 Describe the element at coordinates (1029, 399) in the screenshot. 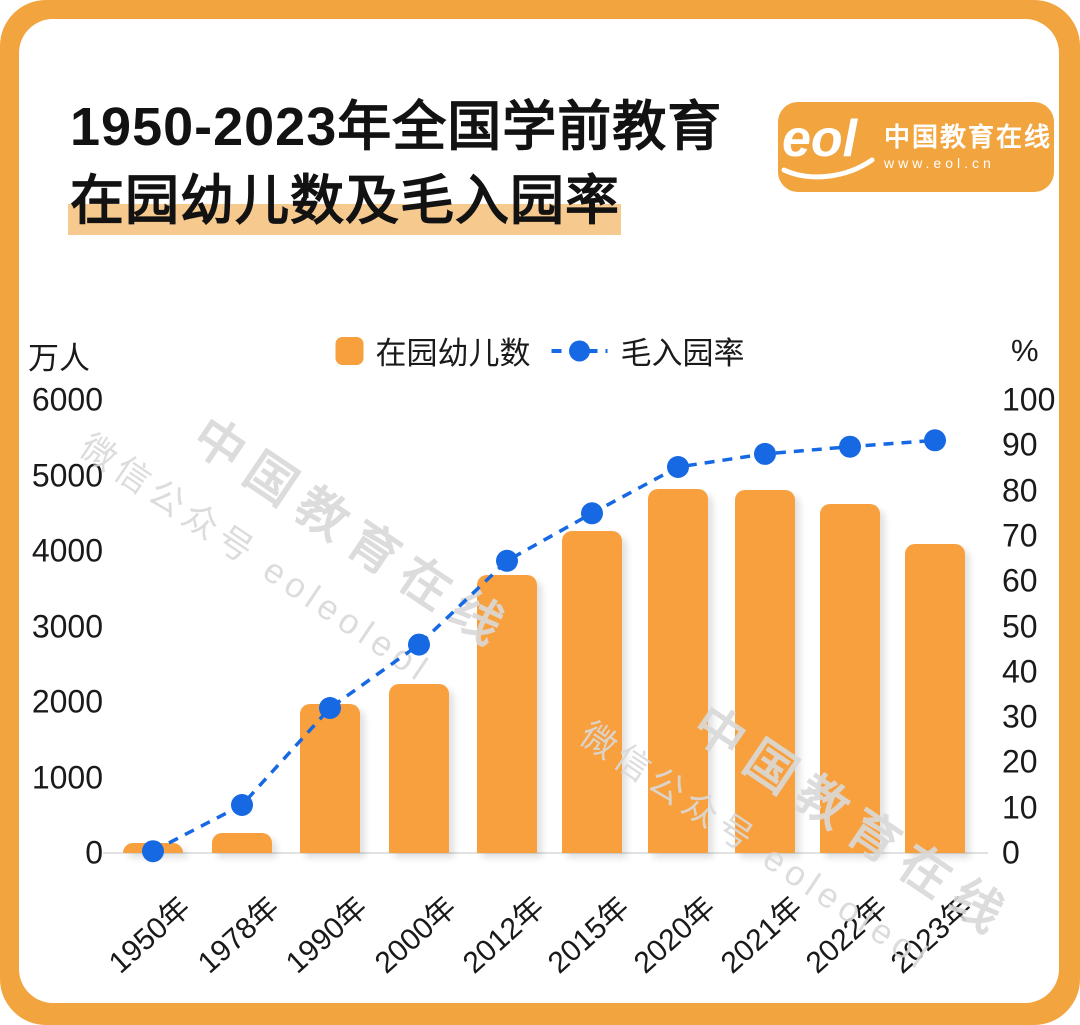

I see `right-tick-100: 100` at that location.